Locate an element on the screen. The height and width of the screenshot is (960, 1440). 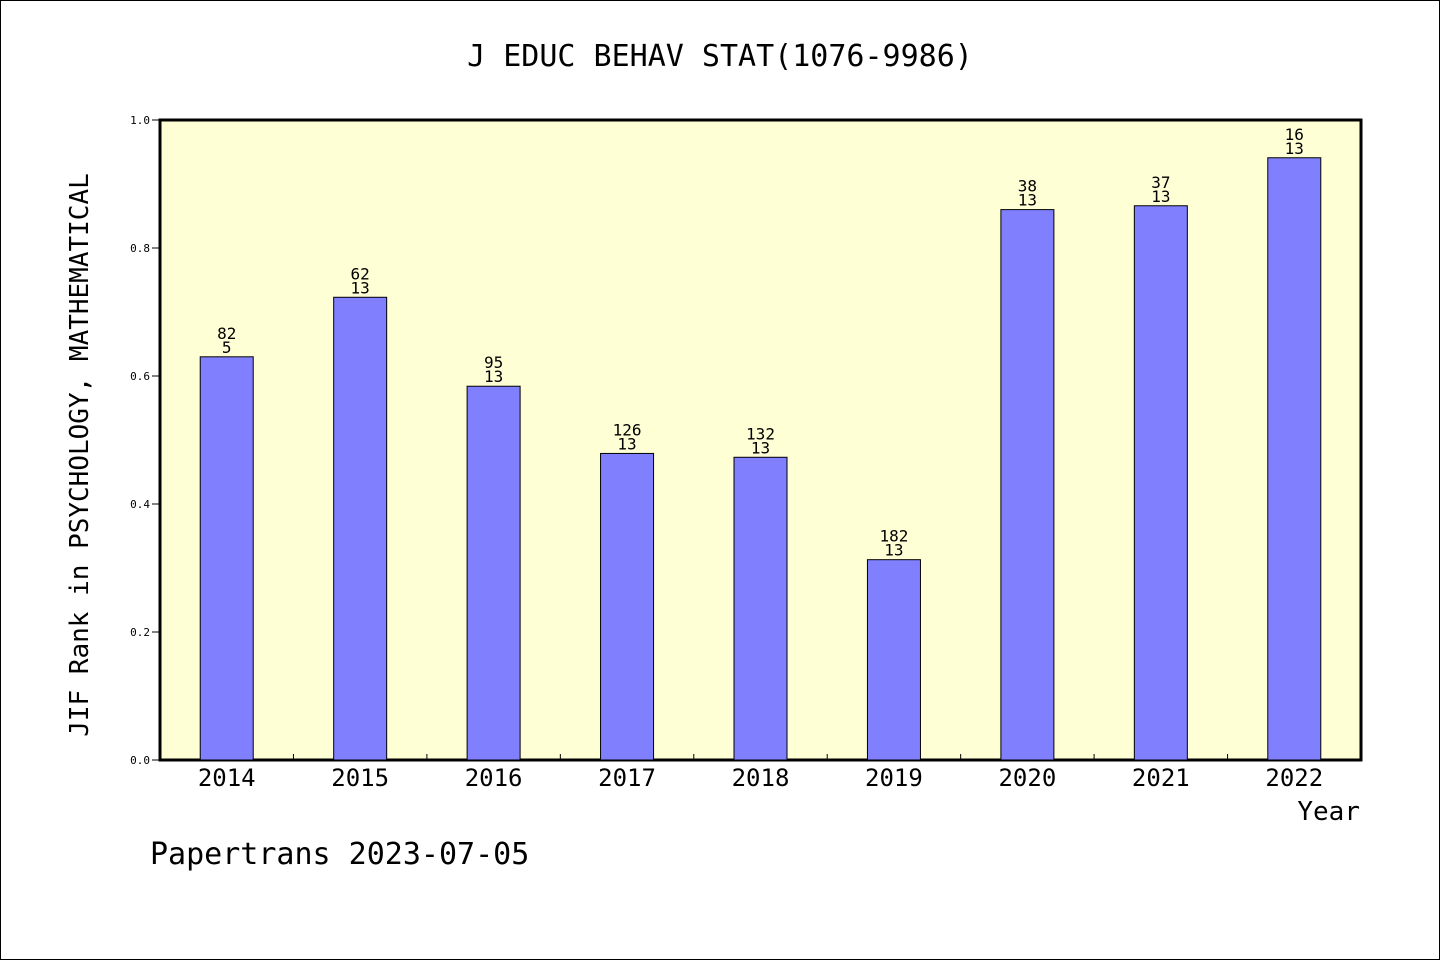
bar-2021 is located at coordinates (1160, 483).